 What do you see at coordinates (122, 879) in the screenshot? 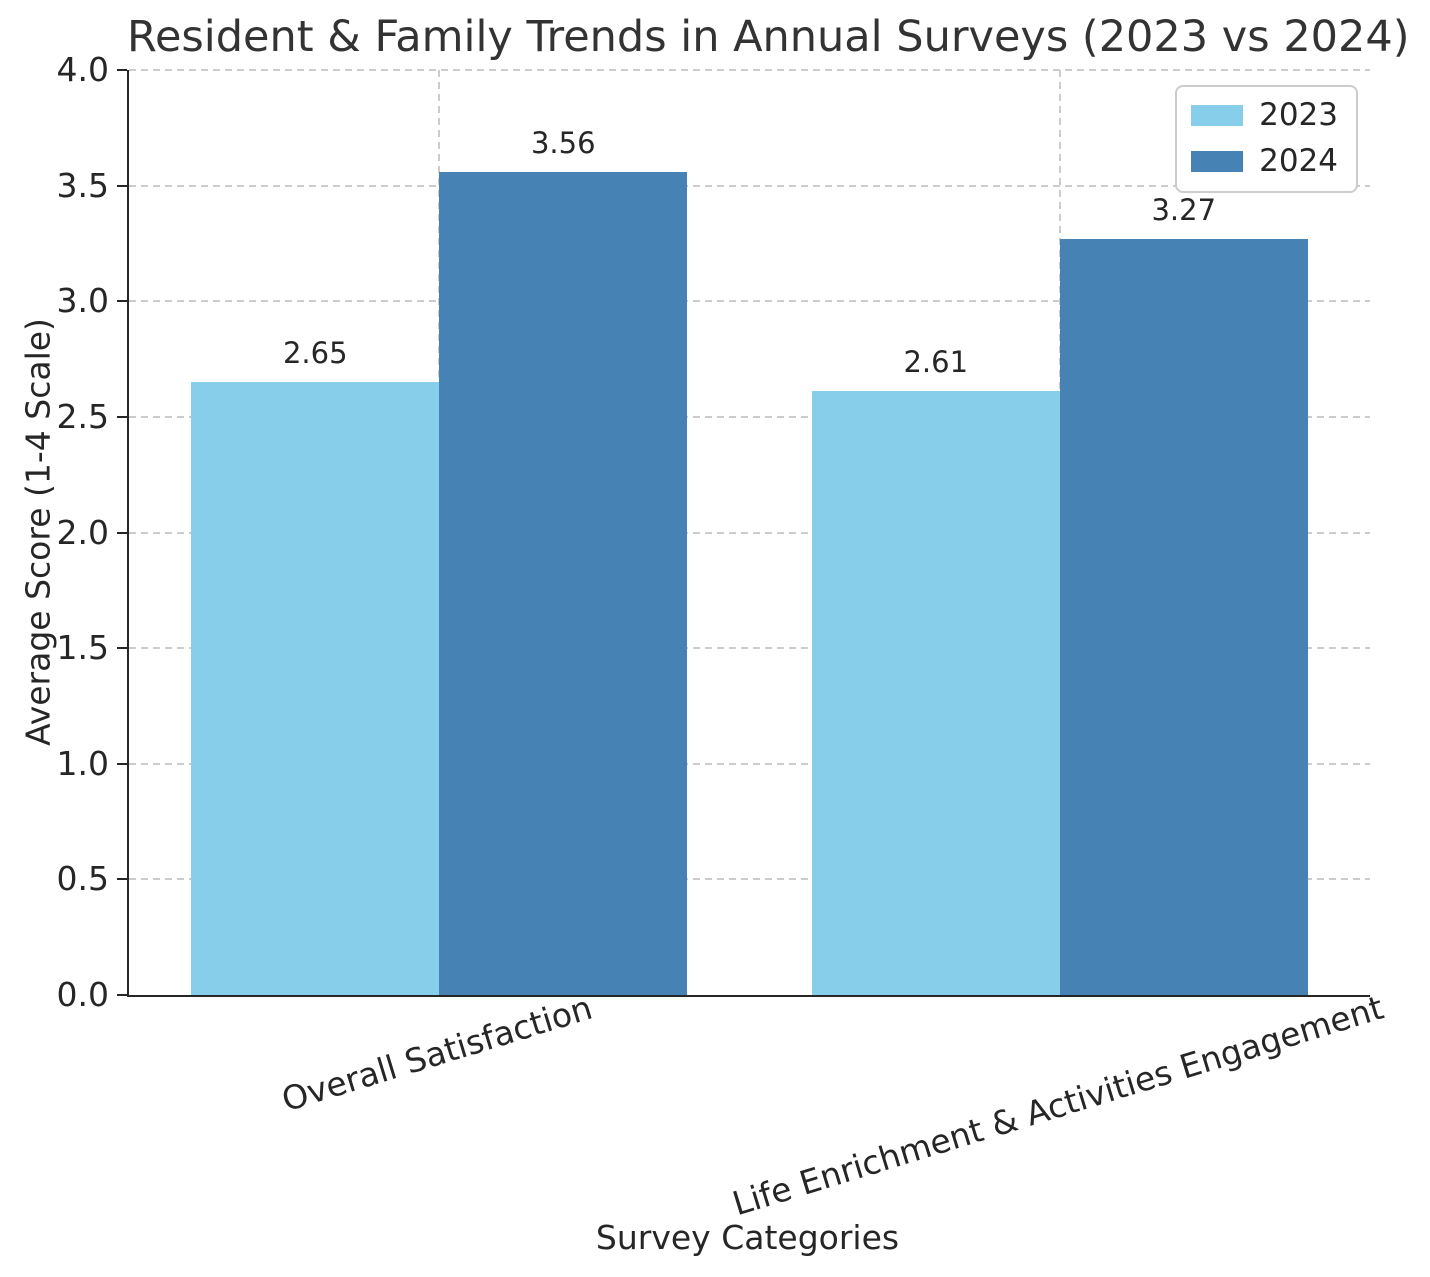
I see `y-tick-mark-0.5` at bounding box center [122, 879].